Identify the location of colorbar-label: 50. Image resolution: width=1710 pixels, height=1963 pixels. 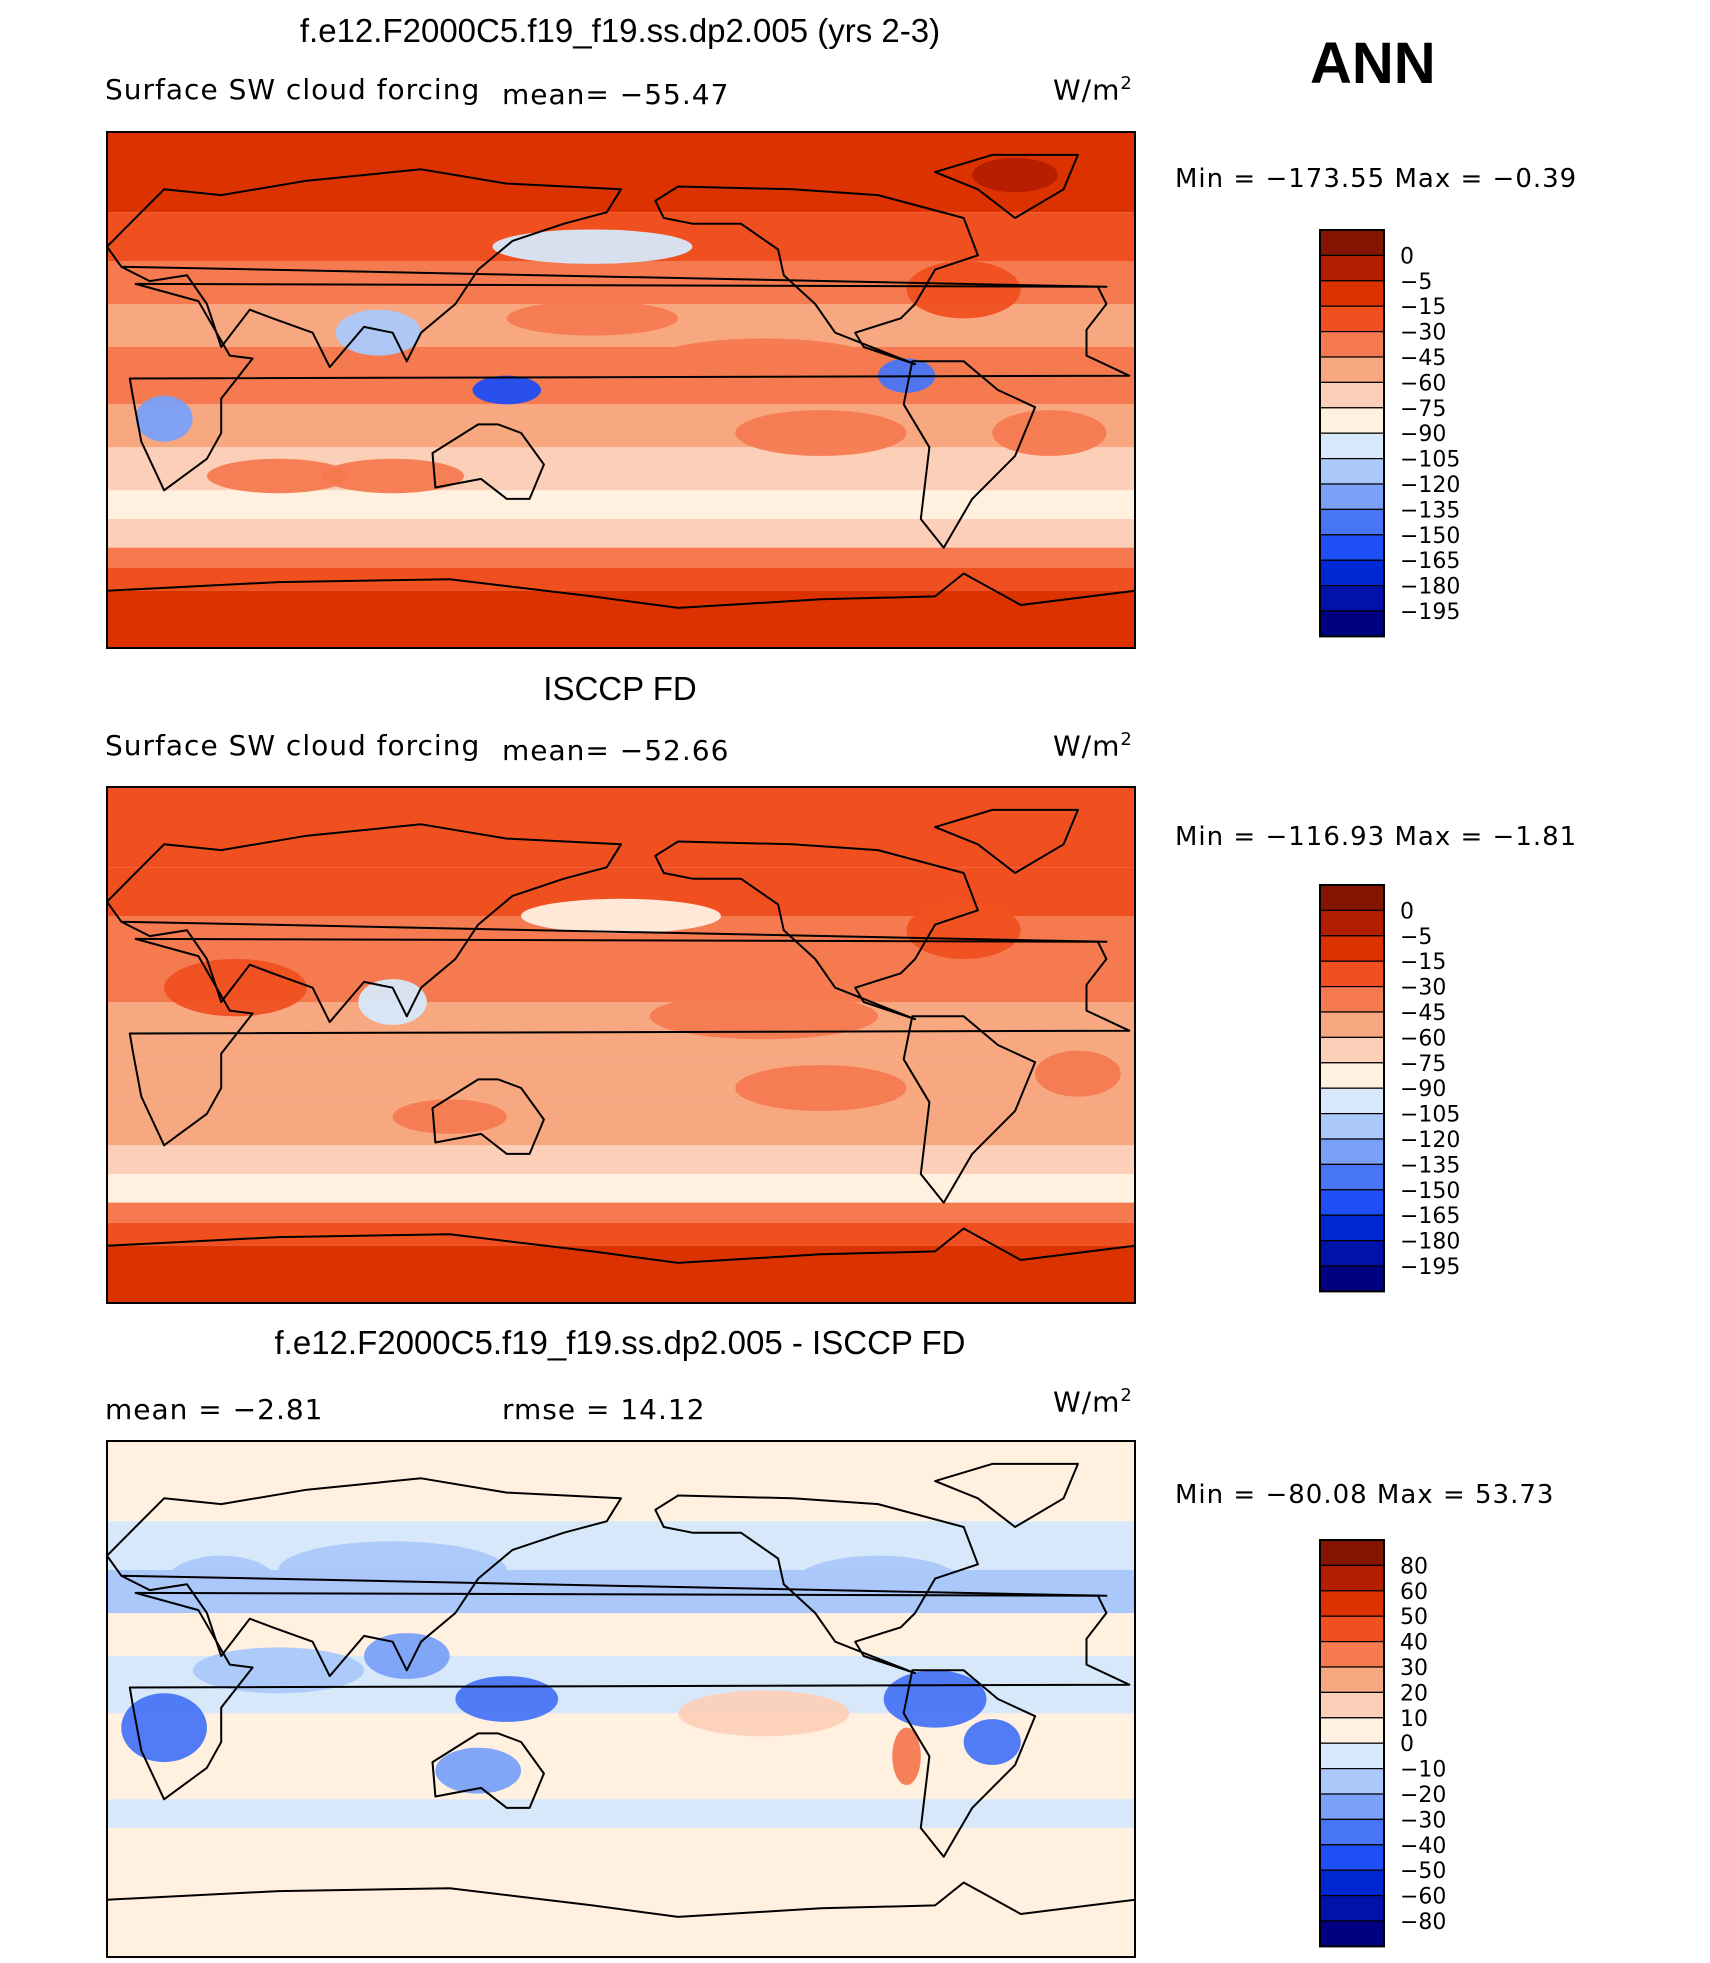
(1414, 1617).